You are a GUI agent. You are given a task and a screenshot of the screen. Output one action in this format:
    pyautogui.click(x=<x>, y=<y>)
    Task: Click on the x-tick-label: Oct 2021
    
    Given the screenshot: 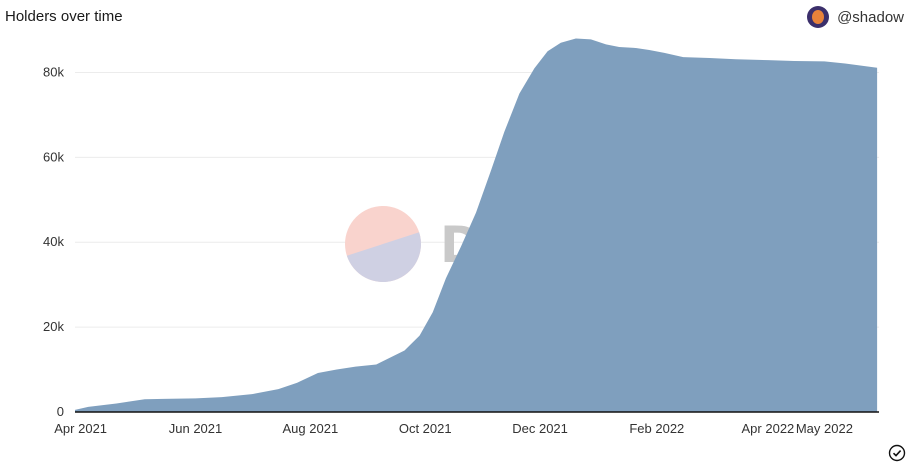 What is the action you would take?
    pyautogui.click(x=425, y=428)
    